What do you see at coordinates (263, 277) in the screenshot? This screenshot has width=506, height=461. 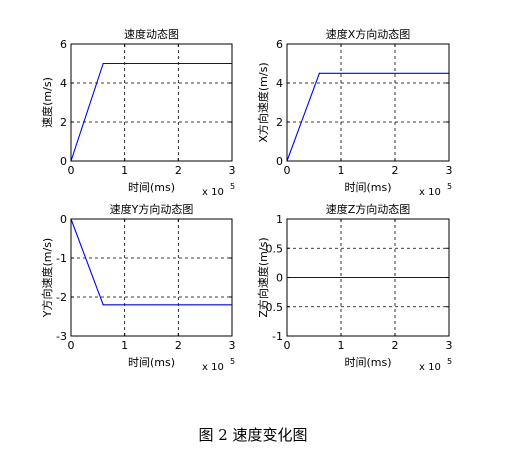 I see `y-axis-label: Z方向速度(m/s)` at bounding box center [263, 277].